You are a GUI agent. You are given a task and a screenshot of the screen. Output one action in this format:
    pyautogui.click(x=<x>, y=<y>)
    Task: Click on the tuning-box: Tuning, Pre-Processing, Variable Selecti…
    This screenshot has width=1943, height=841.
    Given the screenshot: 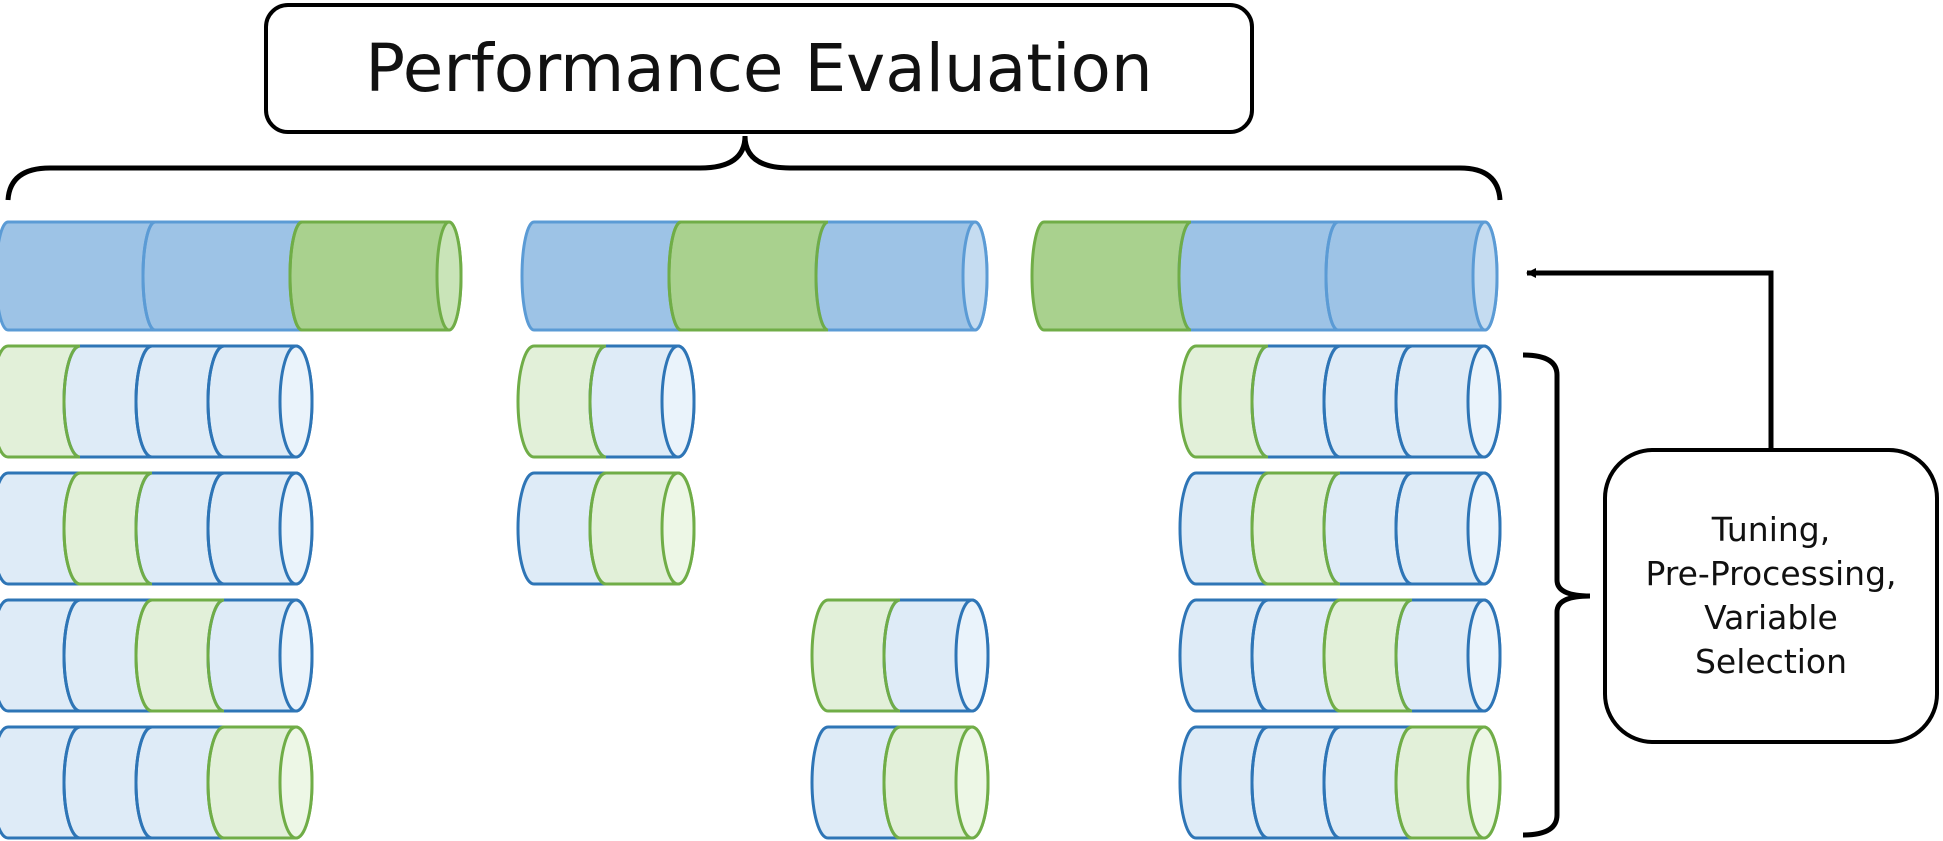 What is the action you would take?
    pyautogui.click(x=1771, y=596)
    